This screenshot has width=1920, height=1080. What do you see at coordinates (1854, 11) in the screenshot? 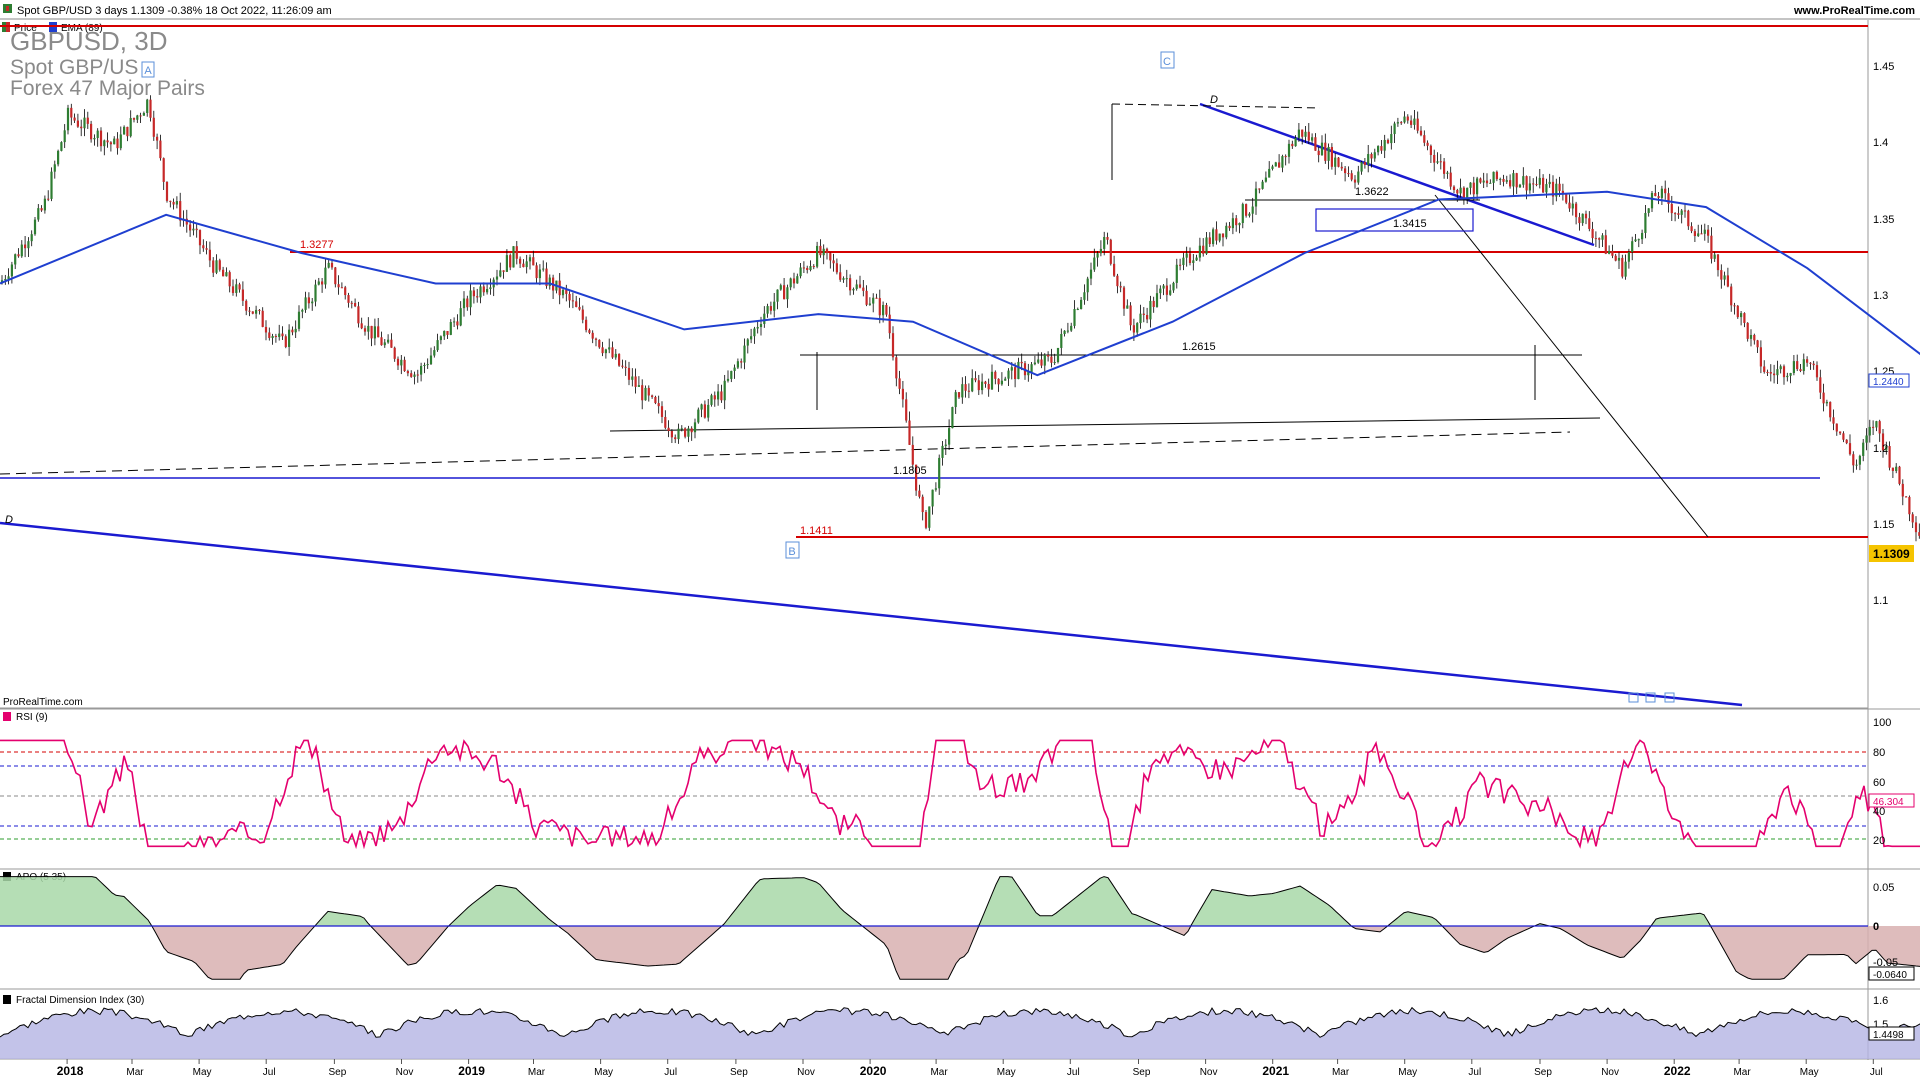
I see `site-url: www.ProRealTime.com` at bounding box center [1854, 11].